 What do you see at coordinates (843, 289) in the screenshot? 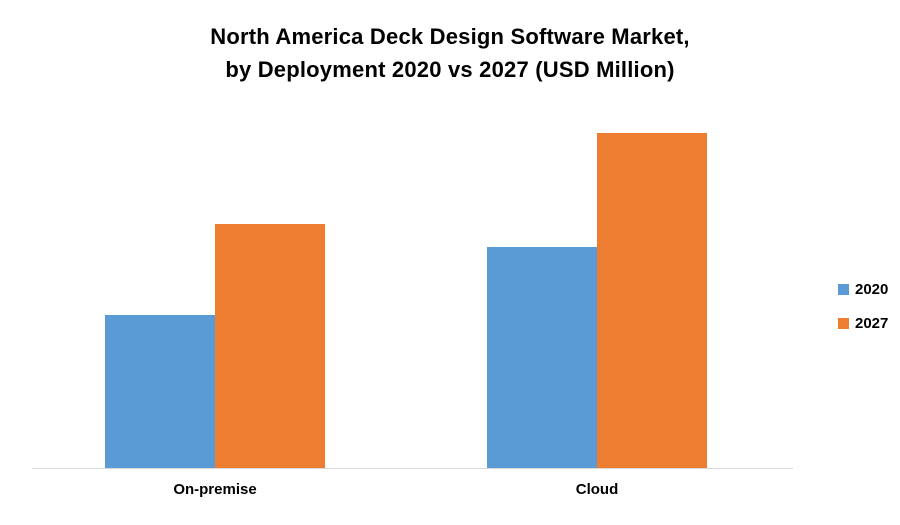
I see `legend-swatch-2020-icon` at bounding box center [843, 289].